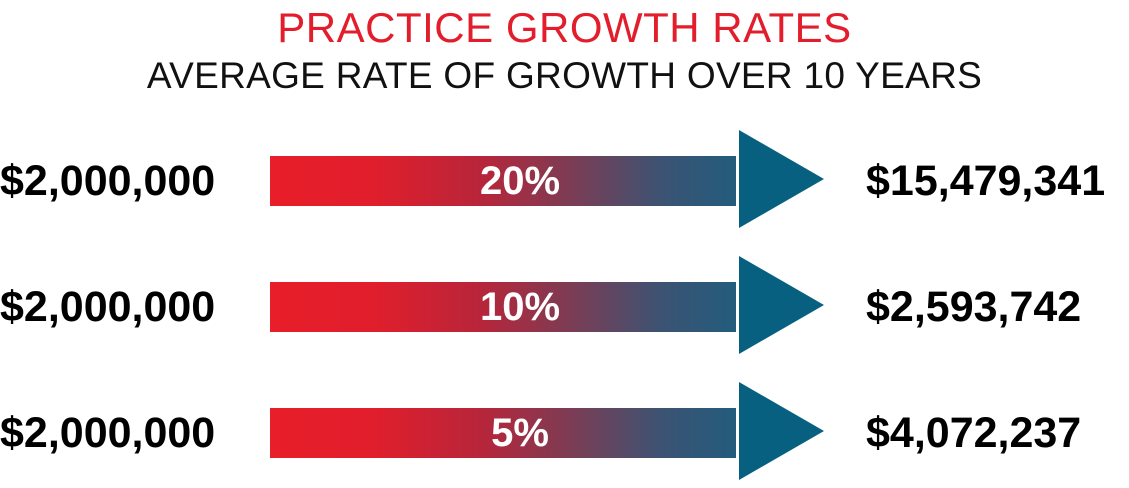 This screenshot has height=488, width=1129. What do you see at coordinates (520, 307) in the screenshot?
I see `growth-rate-label: 10%` at bounding box center [520, 307].